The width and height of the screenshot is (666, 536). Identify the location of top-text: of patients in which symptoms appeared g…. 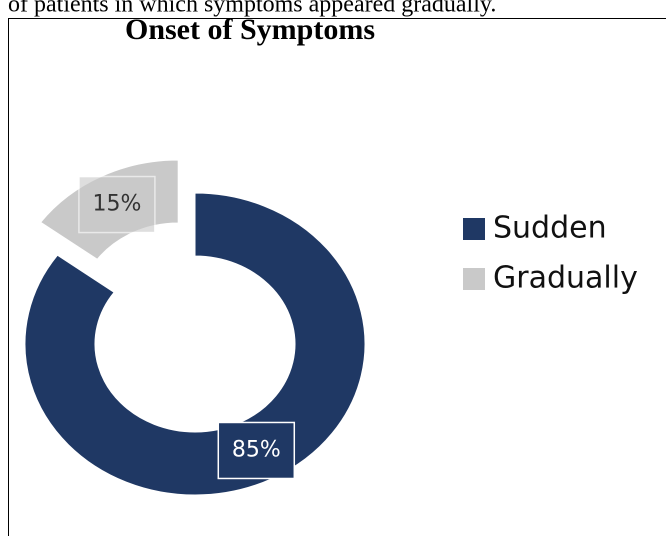
(252, 9).